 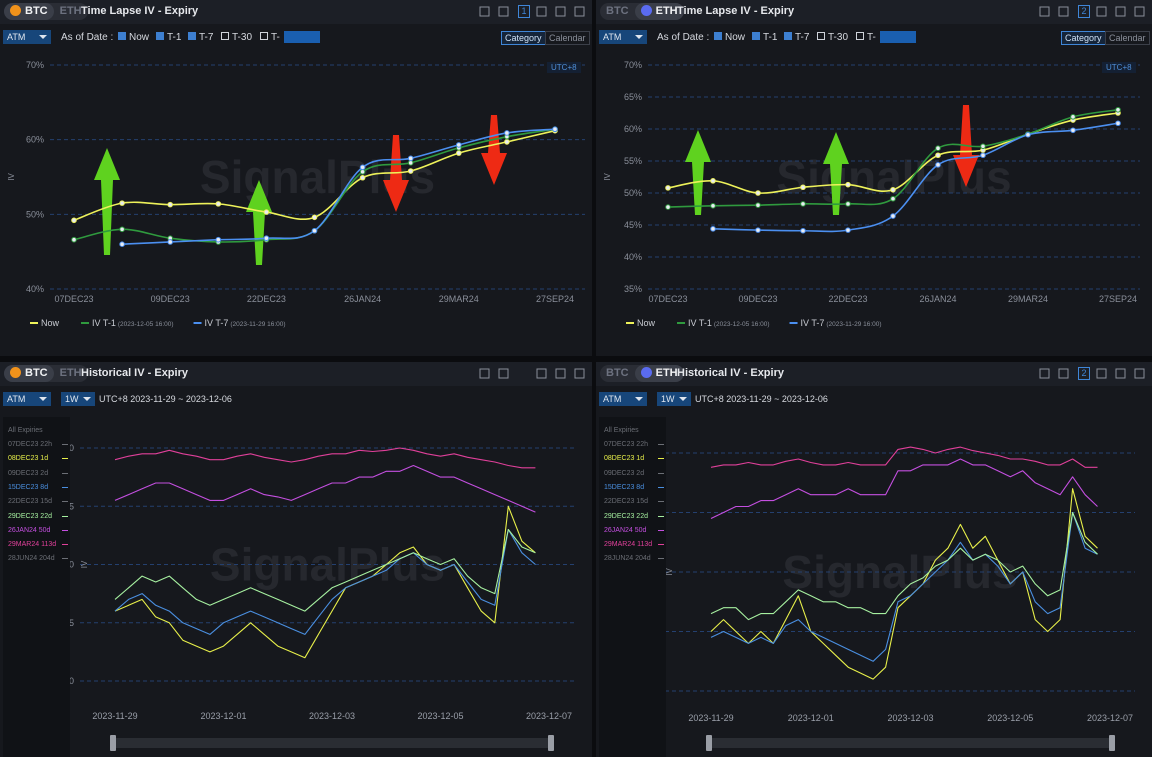 What do you see at coordinates (555, 299) in the screenshot?
I see `x-tick-label: 27SEP24` at bounding box center [555, 299].